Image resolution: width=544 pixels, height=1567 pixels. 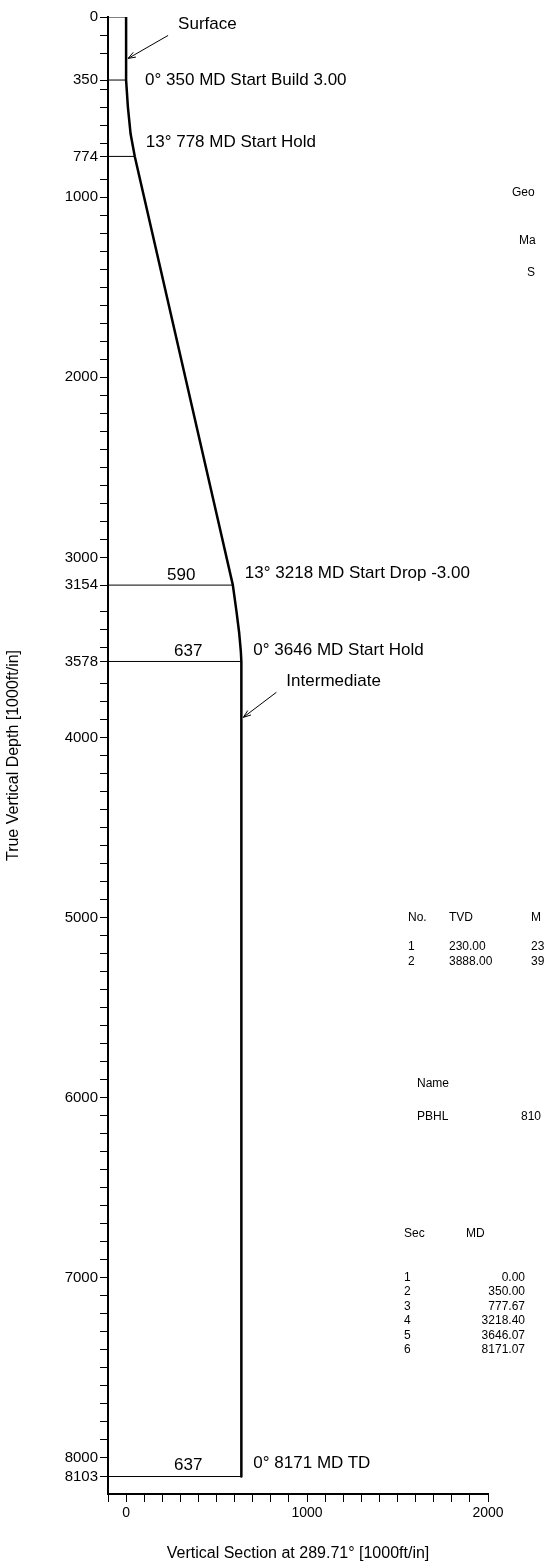 What do you see at coordinates (81, 584) in the screenshot?
I see `y-tick-label: 3154` at bounding box center [81, 584].